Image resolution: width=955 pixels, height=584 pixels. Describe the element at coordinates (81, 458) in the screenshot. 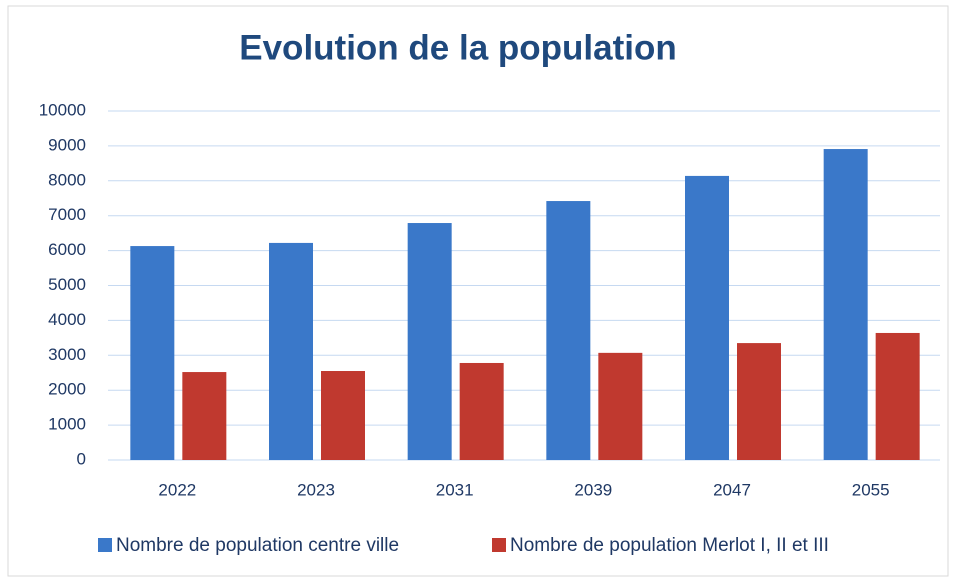

I see `y-tick-label: 0` at that location.